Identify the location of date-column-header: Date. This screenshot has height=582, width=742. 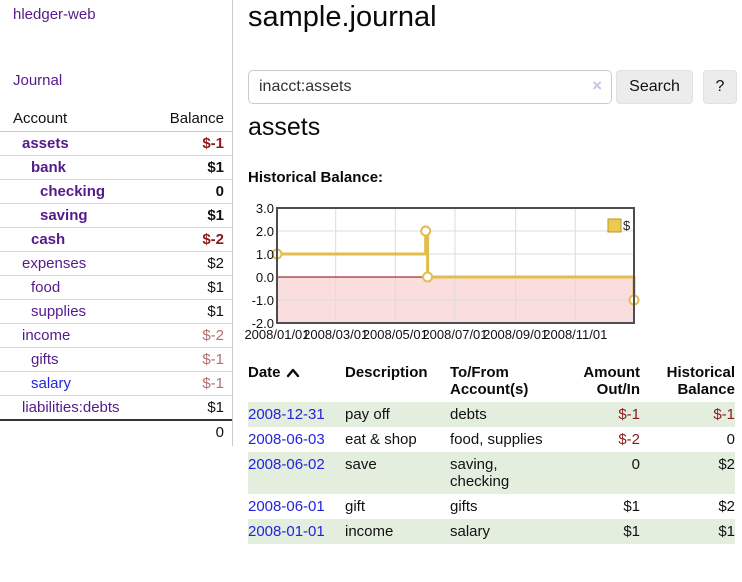
(296, 381).